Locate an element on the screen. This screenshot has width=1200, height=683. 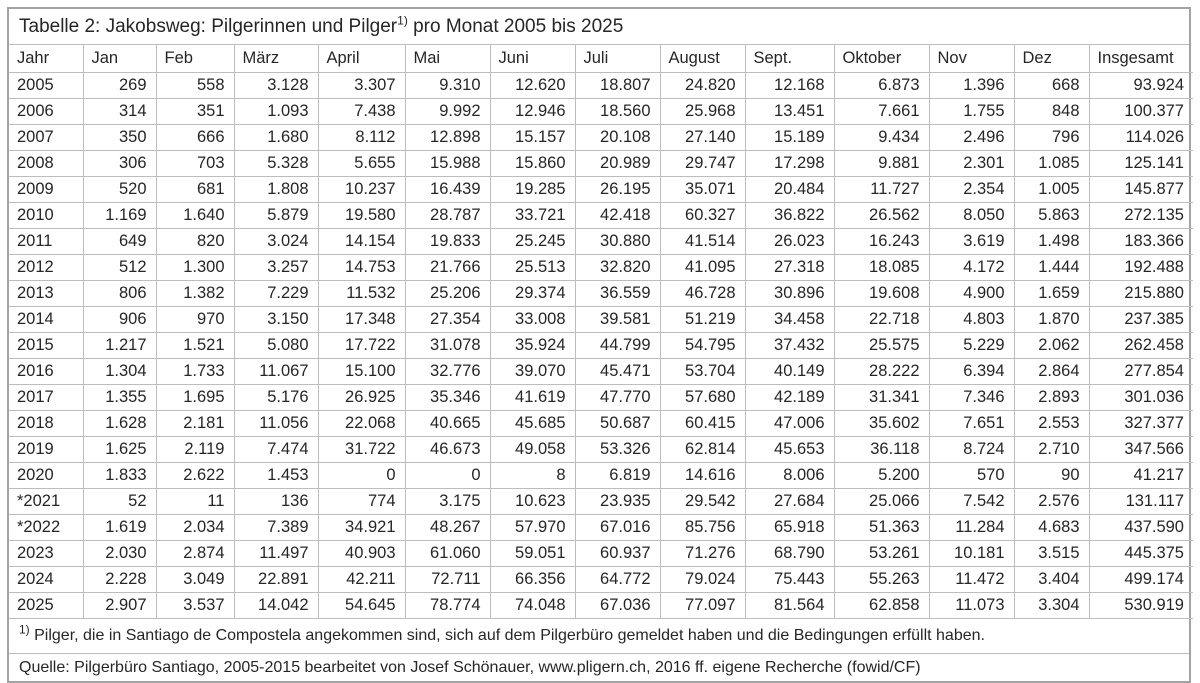
value-cell: 48.267 is located at coordinates (447, 527).